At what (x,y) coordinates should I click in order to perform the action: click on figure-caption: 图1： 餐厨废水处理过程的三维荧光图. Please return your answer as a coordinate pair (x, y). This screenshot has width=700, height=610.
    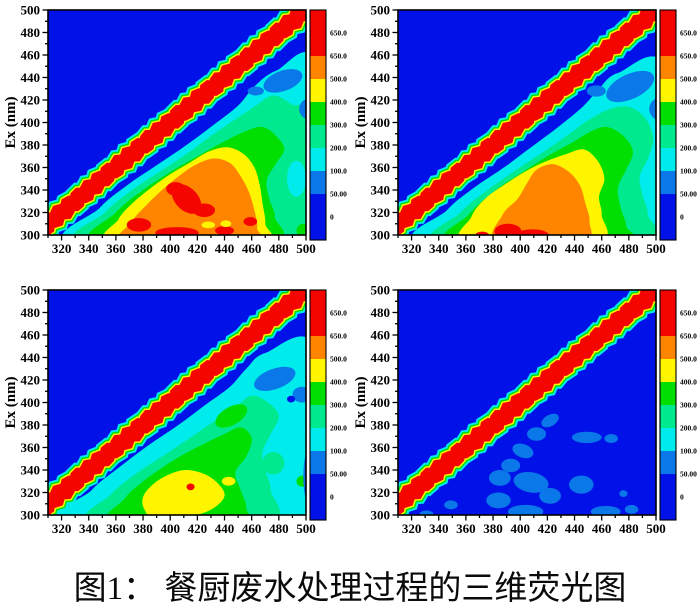
    Looking at the image, I should click on (350, 589).